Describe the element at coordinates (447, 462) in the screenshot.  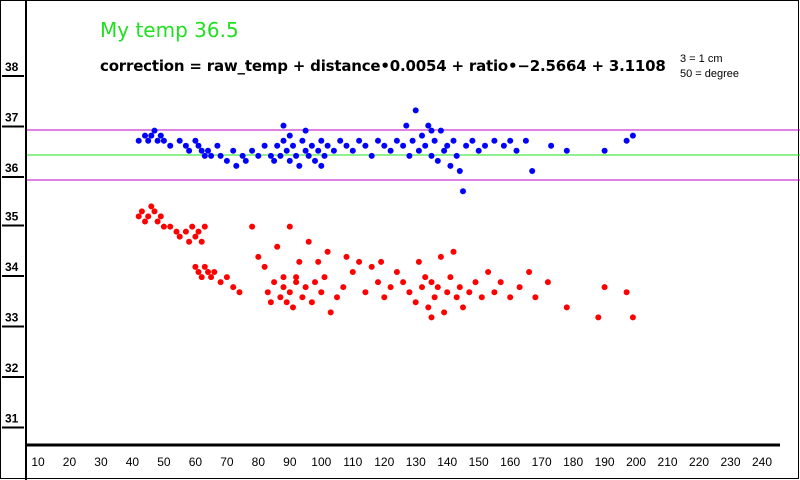
I see `x-tick-label: 140` at that location.